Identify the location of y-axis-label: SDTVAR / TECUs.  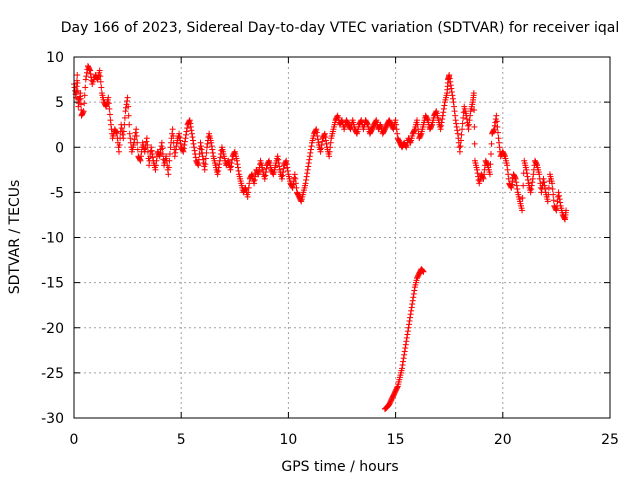
(15, 237).